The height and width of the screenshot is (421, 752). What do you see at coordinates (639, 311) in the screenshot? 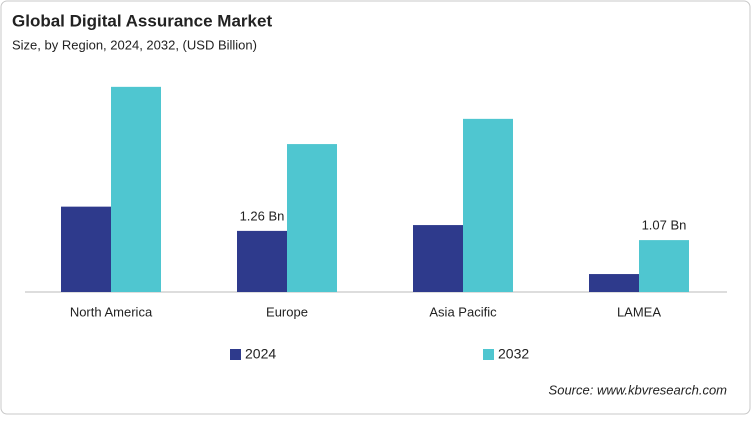
I see `x-tick-label: LAMEA` at bounding box center [639, 311].